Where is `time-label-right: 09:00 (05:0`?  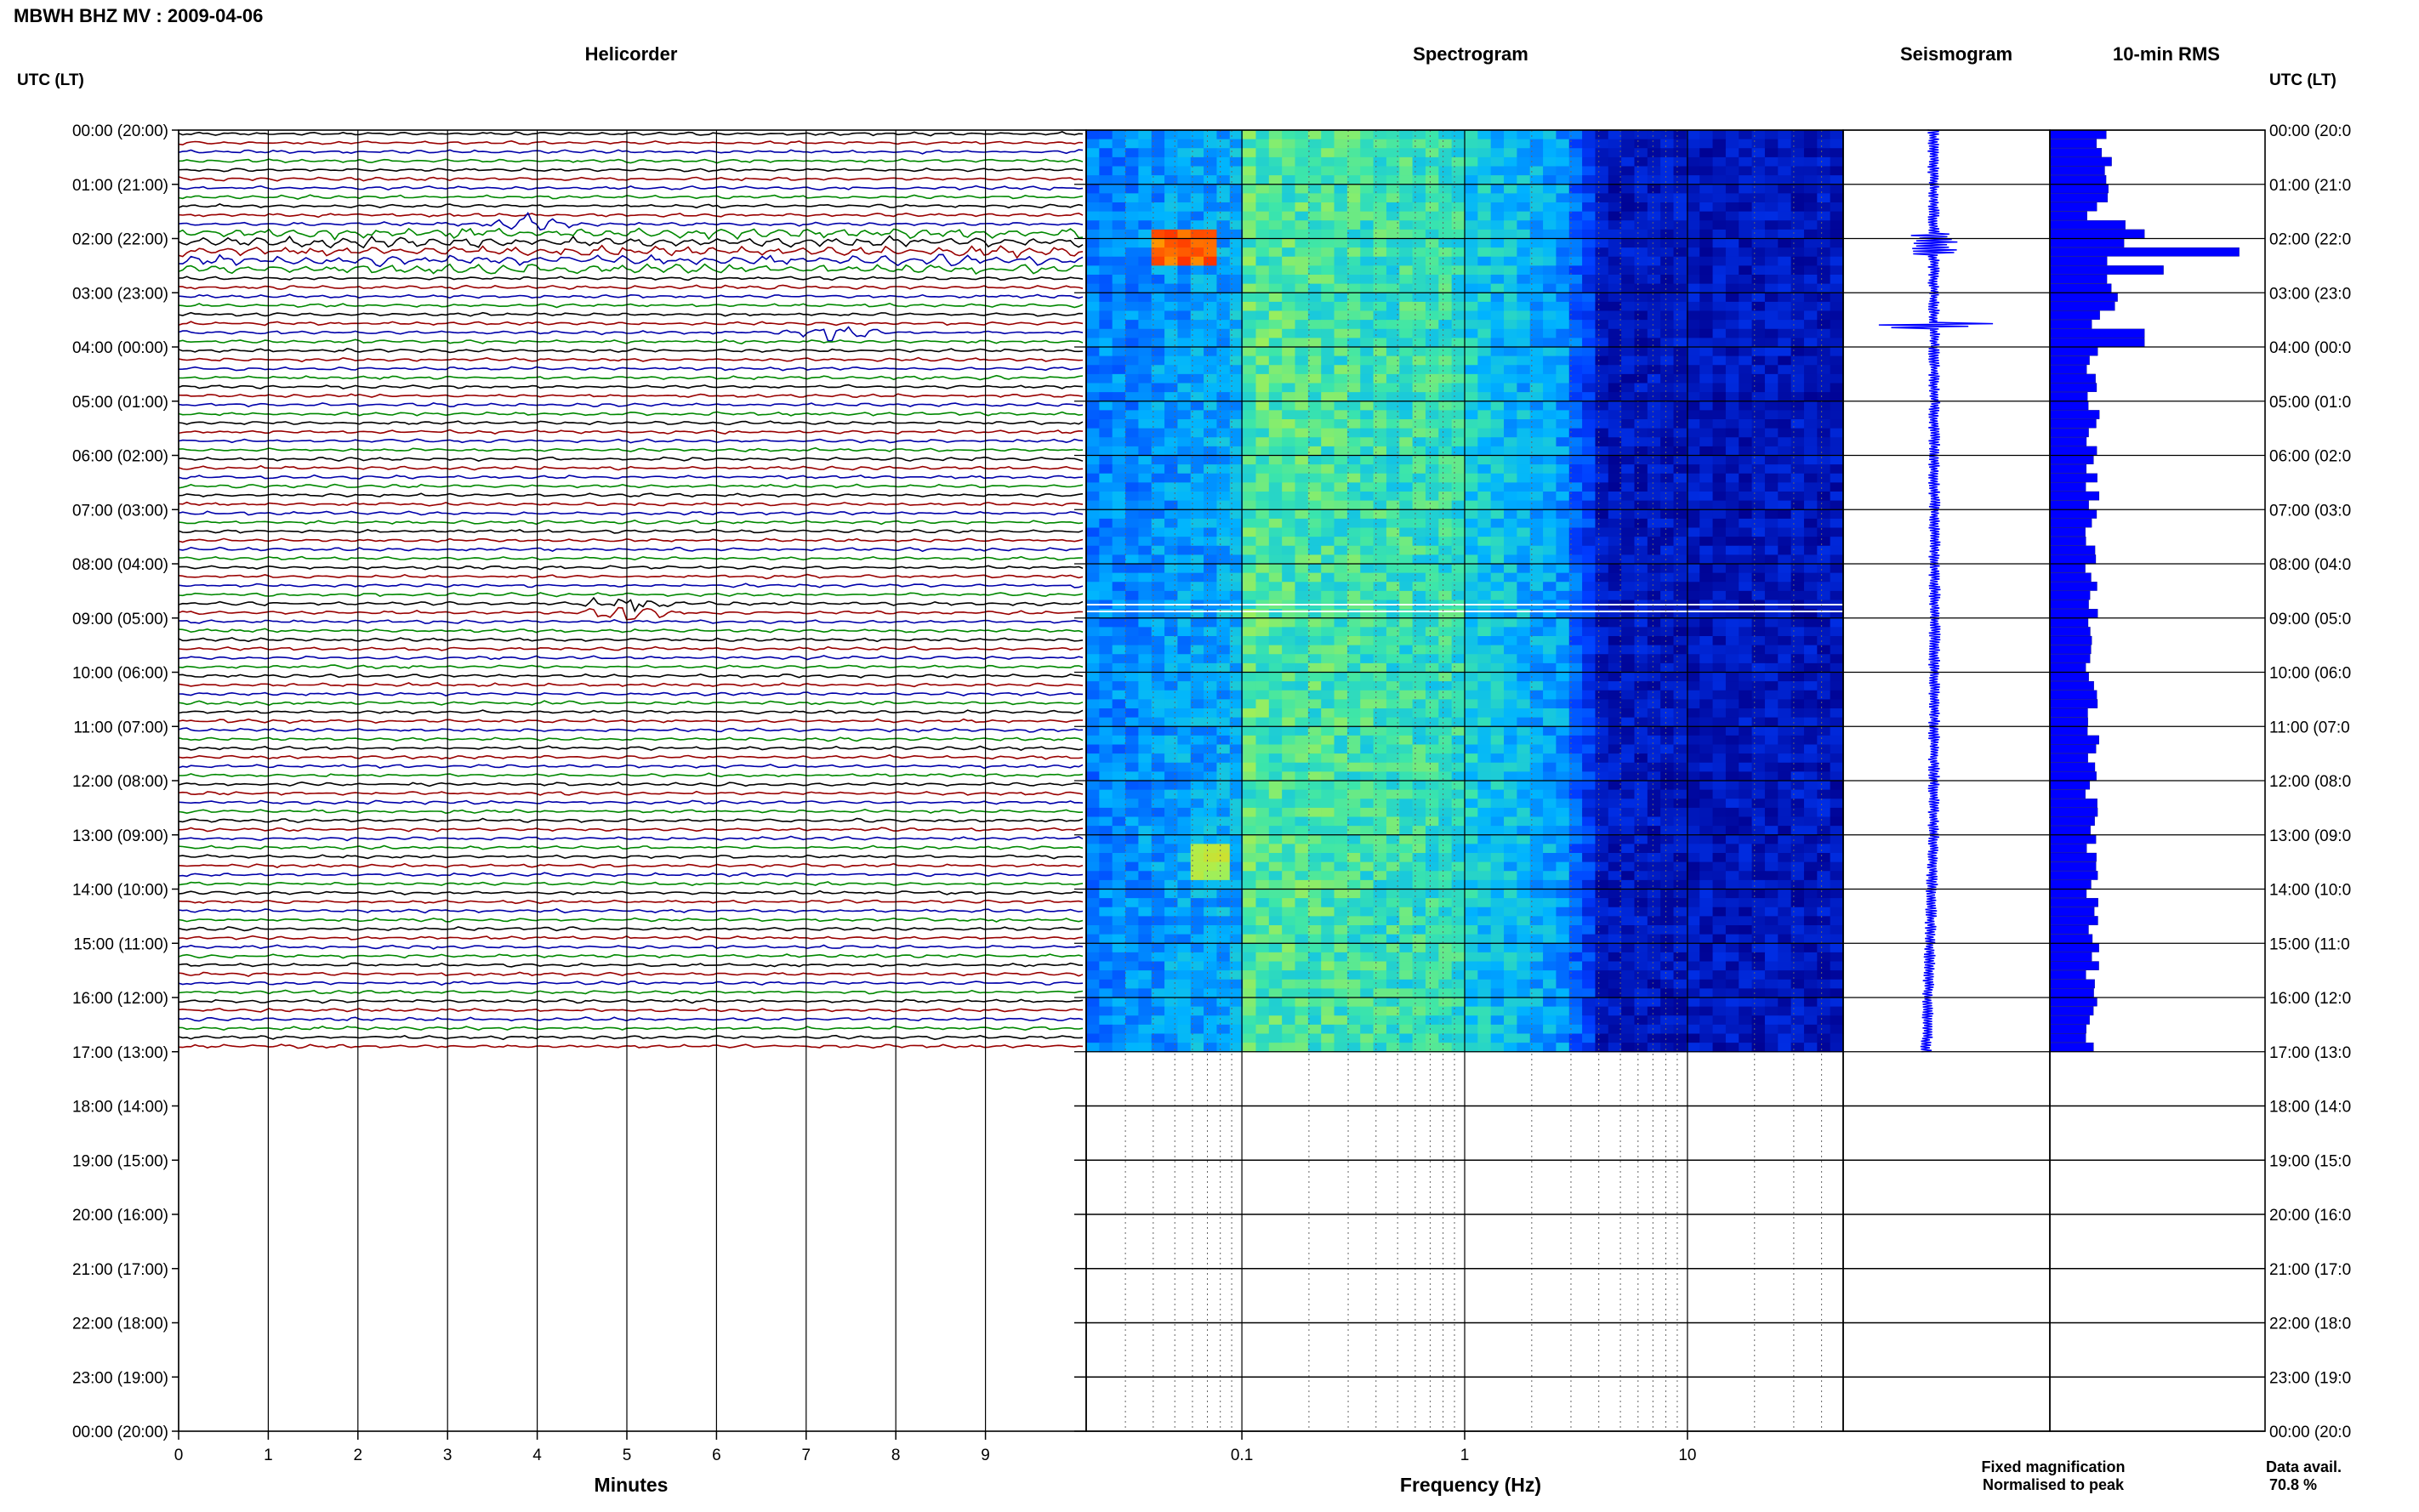 time-label-right: 09:00 (05:0 is located at coordinates (2310, 619).